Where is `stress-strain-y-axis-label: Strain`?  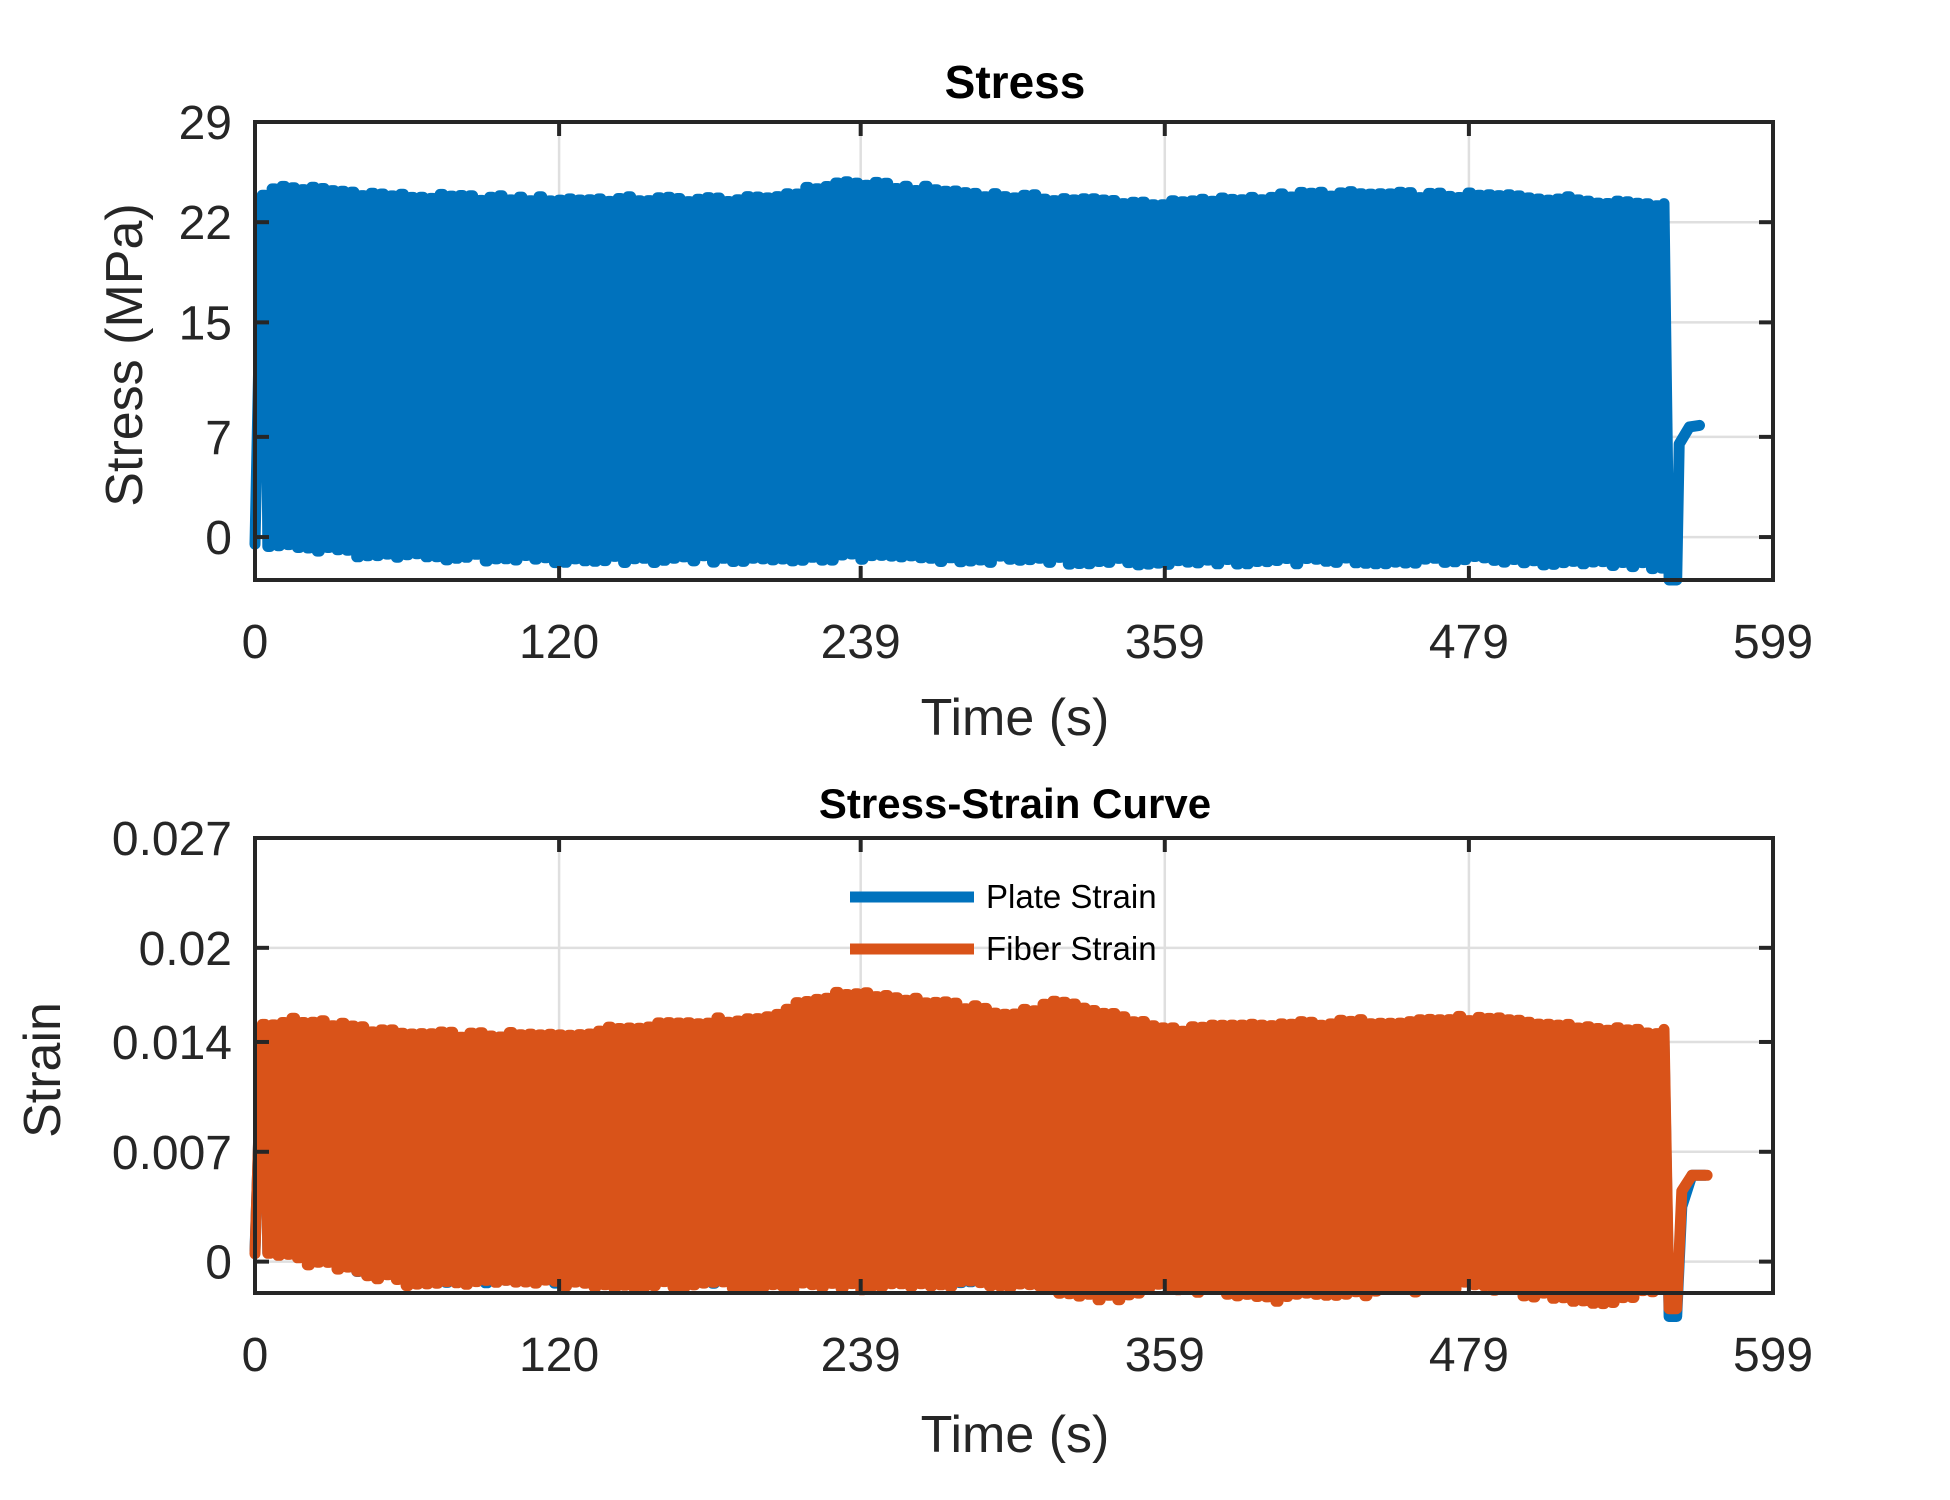
stress-strain-y-axis-label: Strain is located at coordinates (43, 1070).